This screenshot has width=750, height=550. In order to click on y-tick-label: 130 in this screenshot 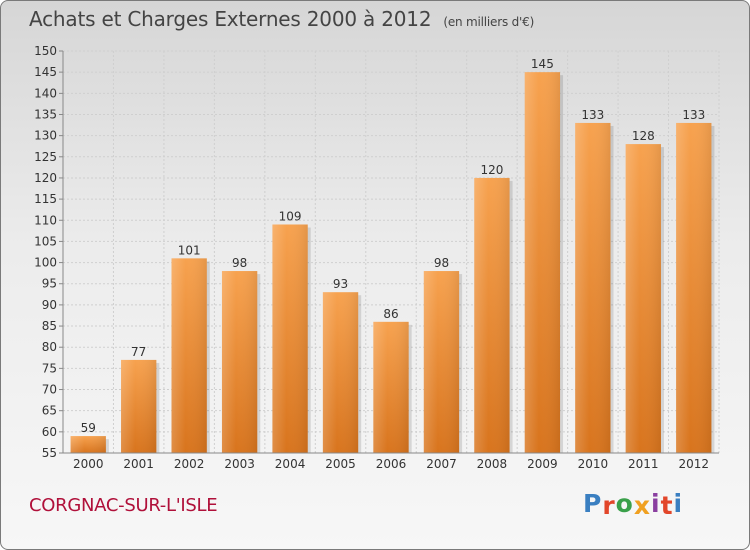, I will do `click(45, 136)`.